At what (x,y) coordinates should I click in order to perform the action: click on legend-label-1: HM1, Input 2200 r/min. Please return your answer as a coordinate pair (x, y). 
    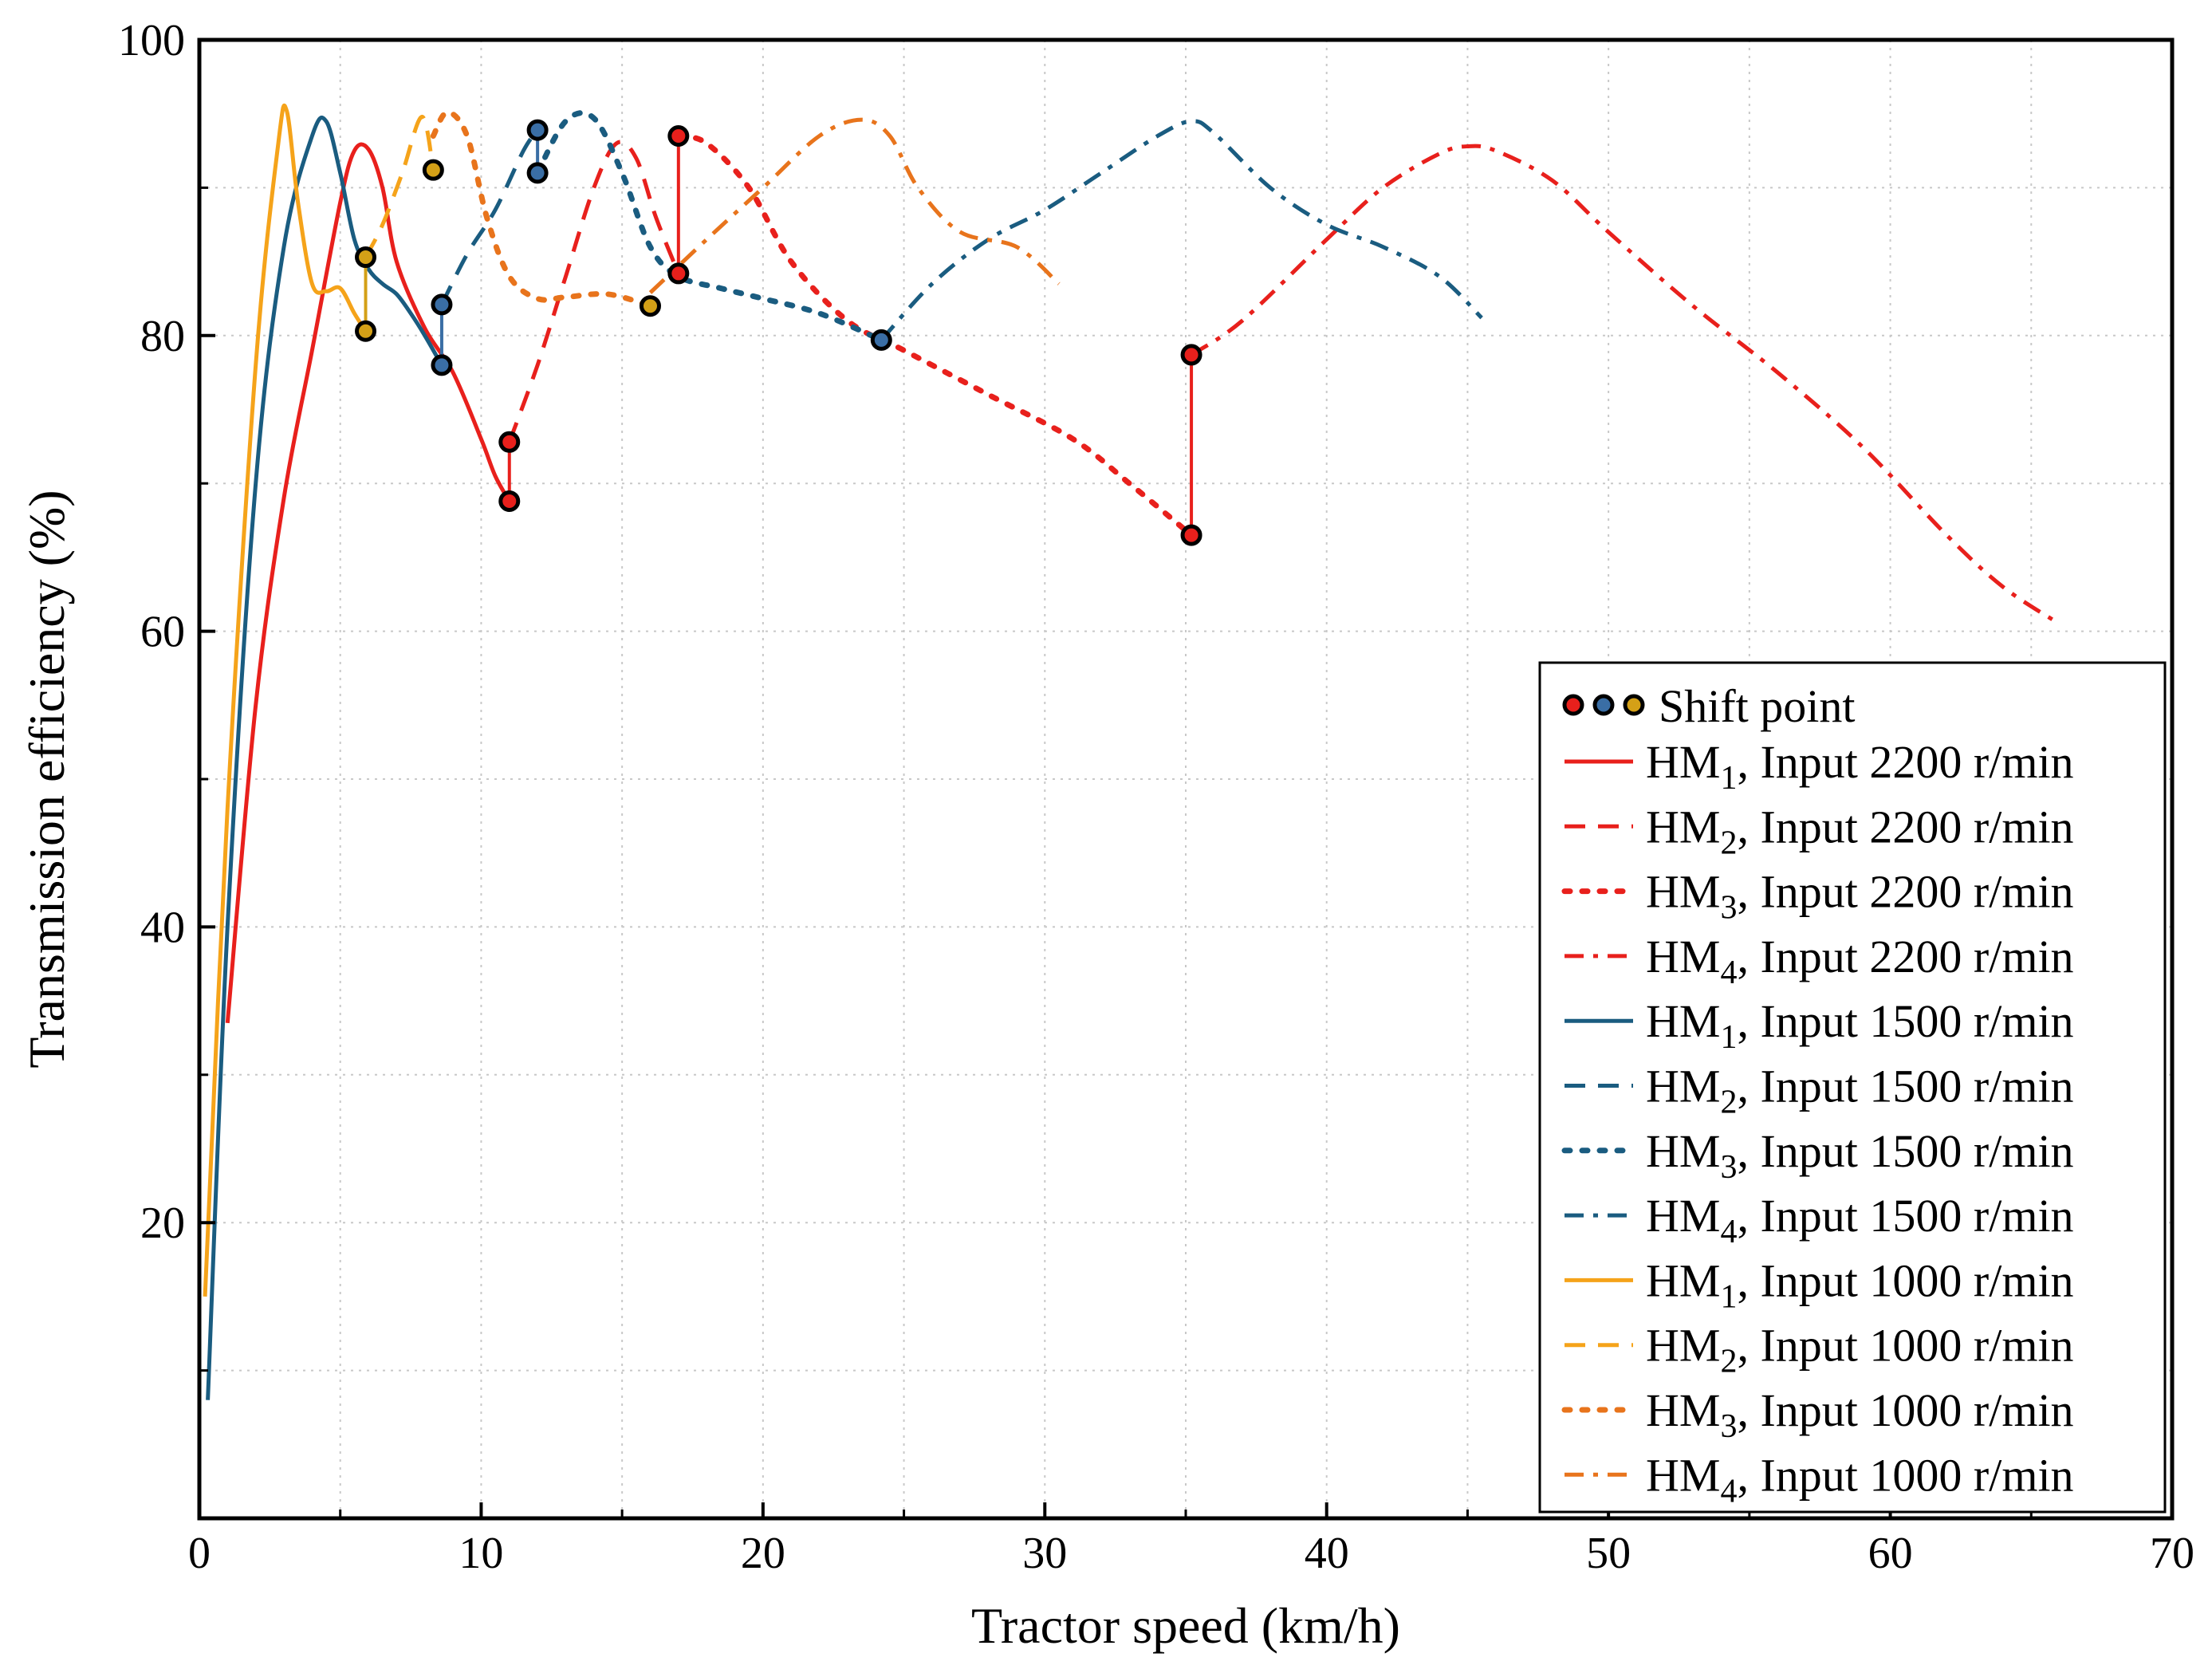
    Looking at the image, I should click on (1860, 767).